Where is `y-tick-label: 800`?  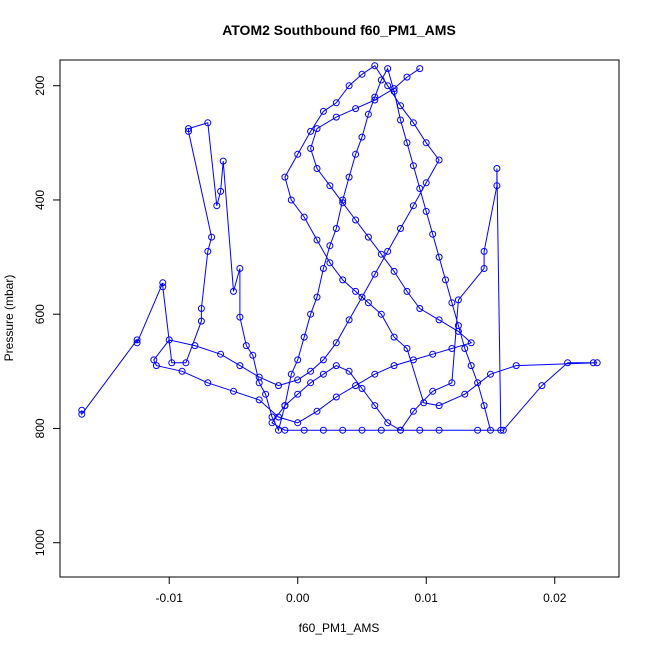 y-tick-label: 800 is located at coordinates (40, 428).